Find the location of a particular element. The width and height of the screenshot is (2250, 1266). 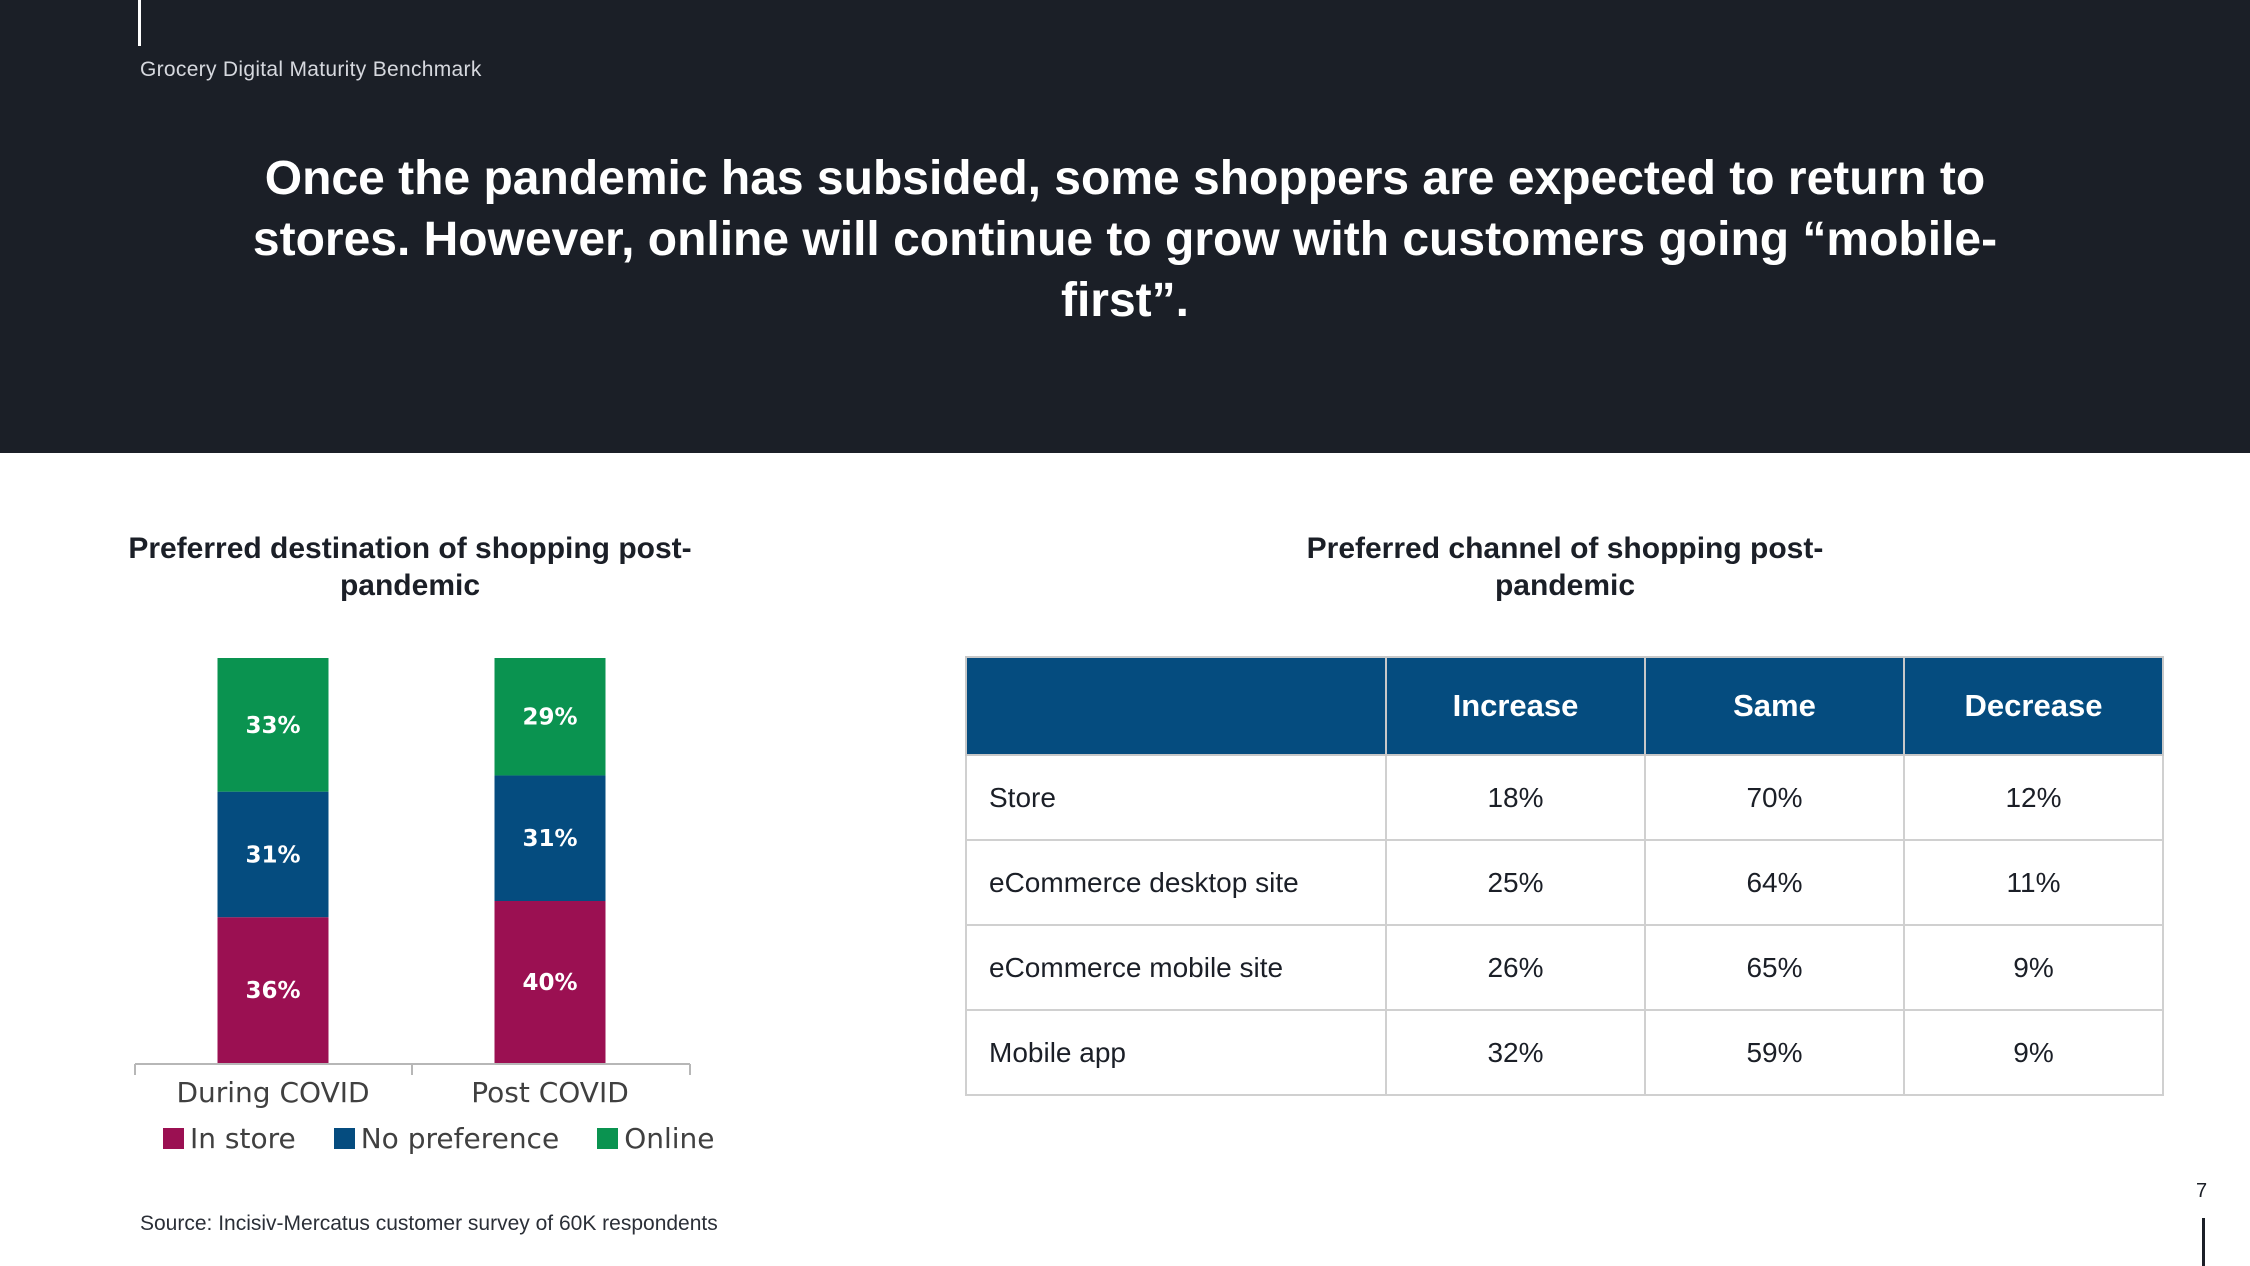

data-label: 29% is located at coordinates (549, 718).